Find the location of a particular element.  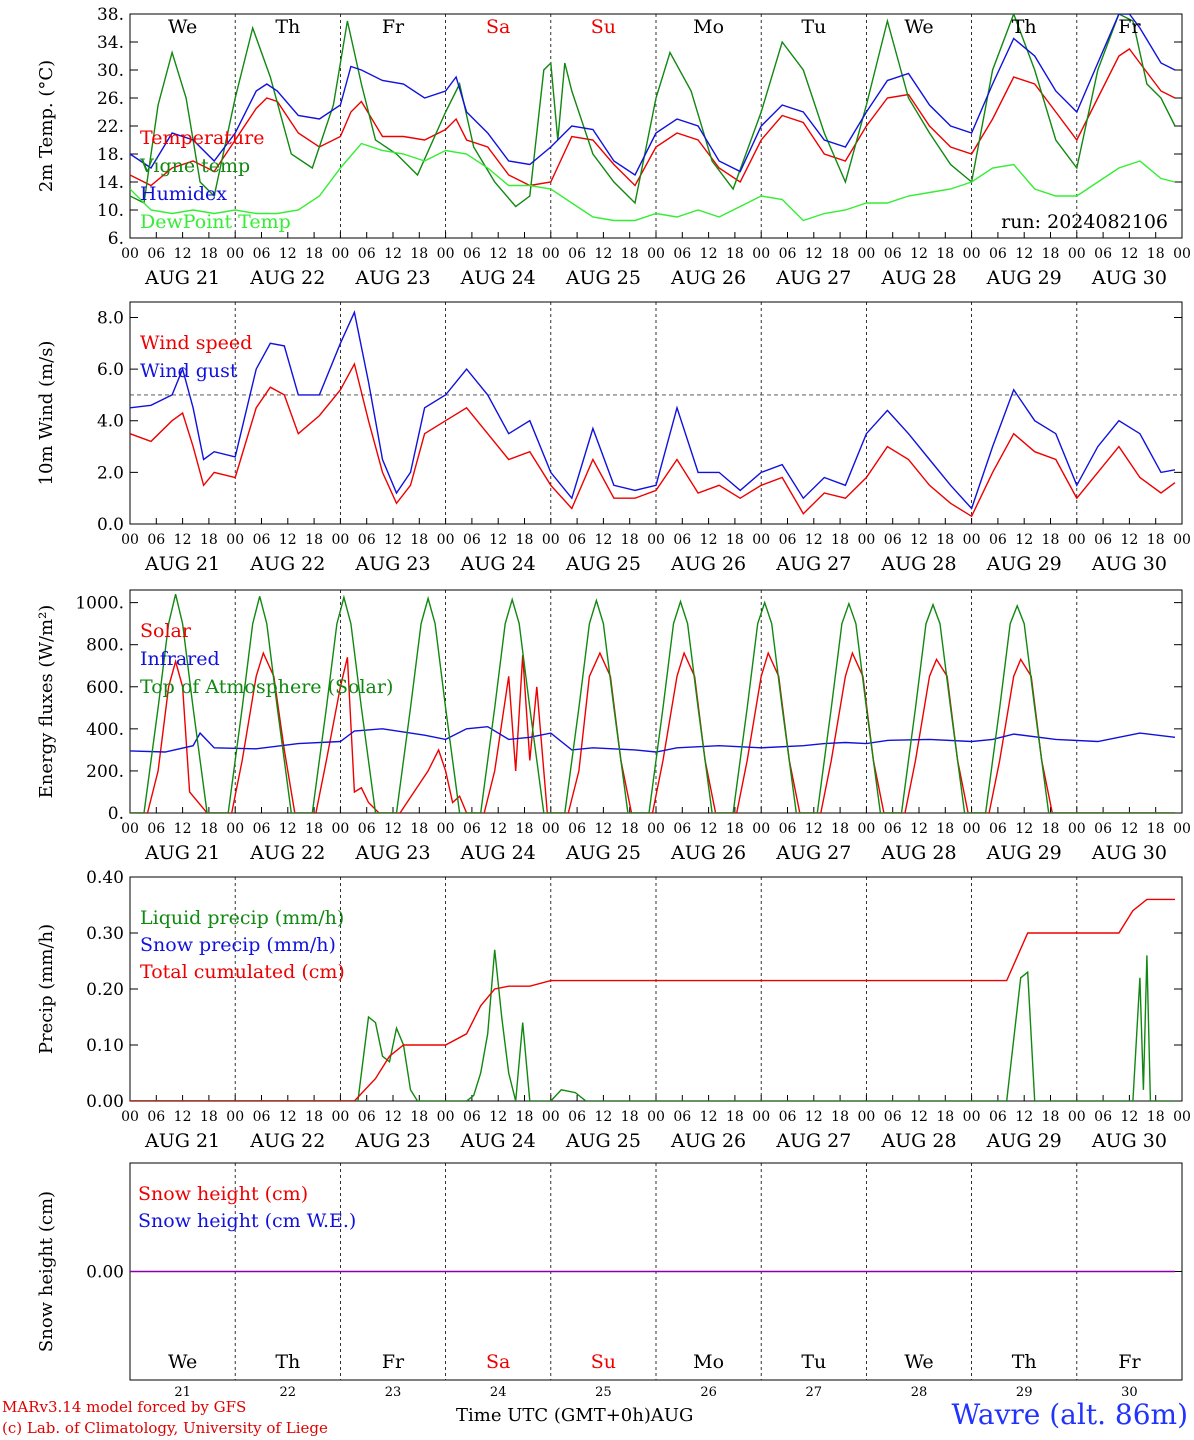

month-label: AUG is located at coordinates (672, 1415).